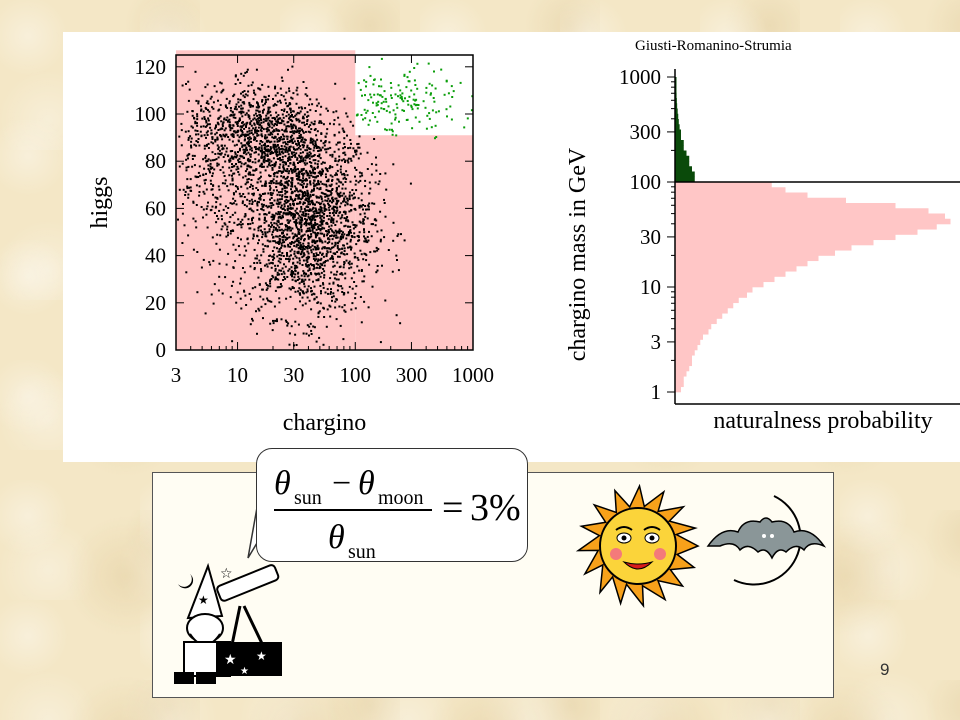 This screenshot has width=960, height=720. Describe the element at coordinates (161, 350) in the screenshot. I see `y-tick-label: 0` at that location.